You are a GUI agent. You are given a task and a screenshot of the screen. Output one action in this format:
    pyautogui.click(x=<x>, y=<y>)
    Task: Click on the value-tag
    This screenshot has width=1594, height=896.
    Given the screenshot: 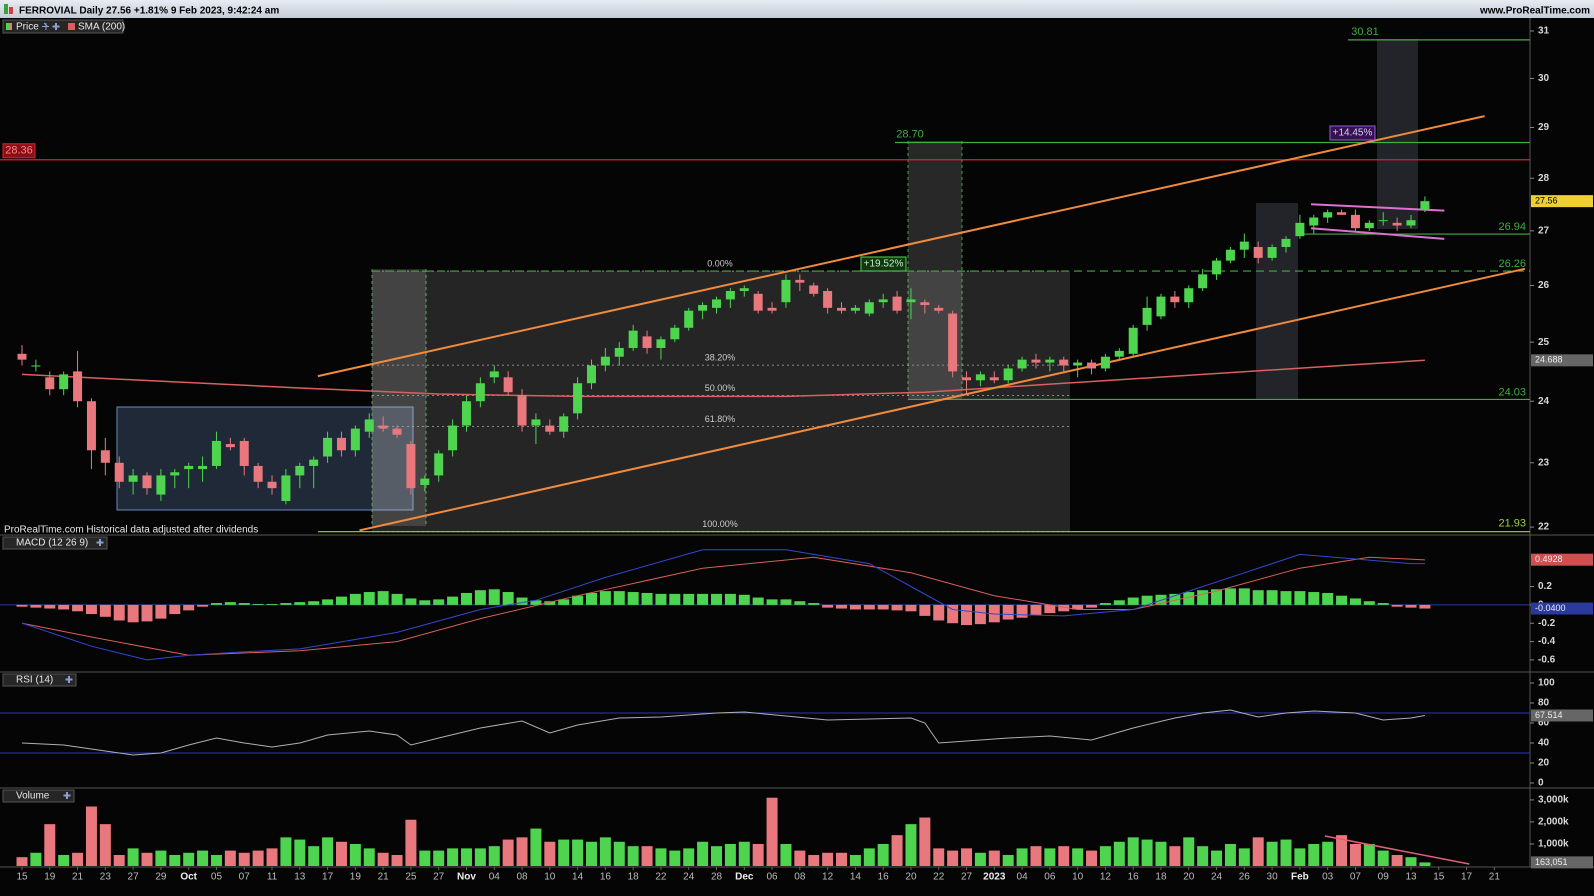 What is the action you would take?
    pyautogui.click(x=1562, y=201)
    